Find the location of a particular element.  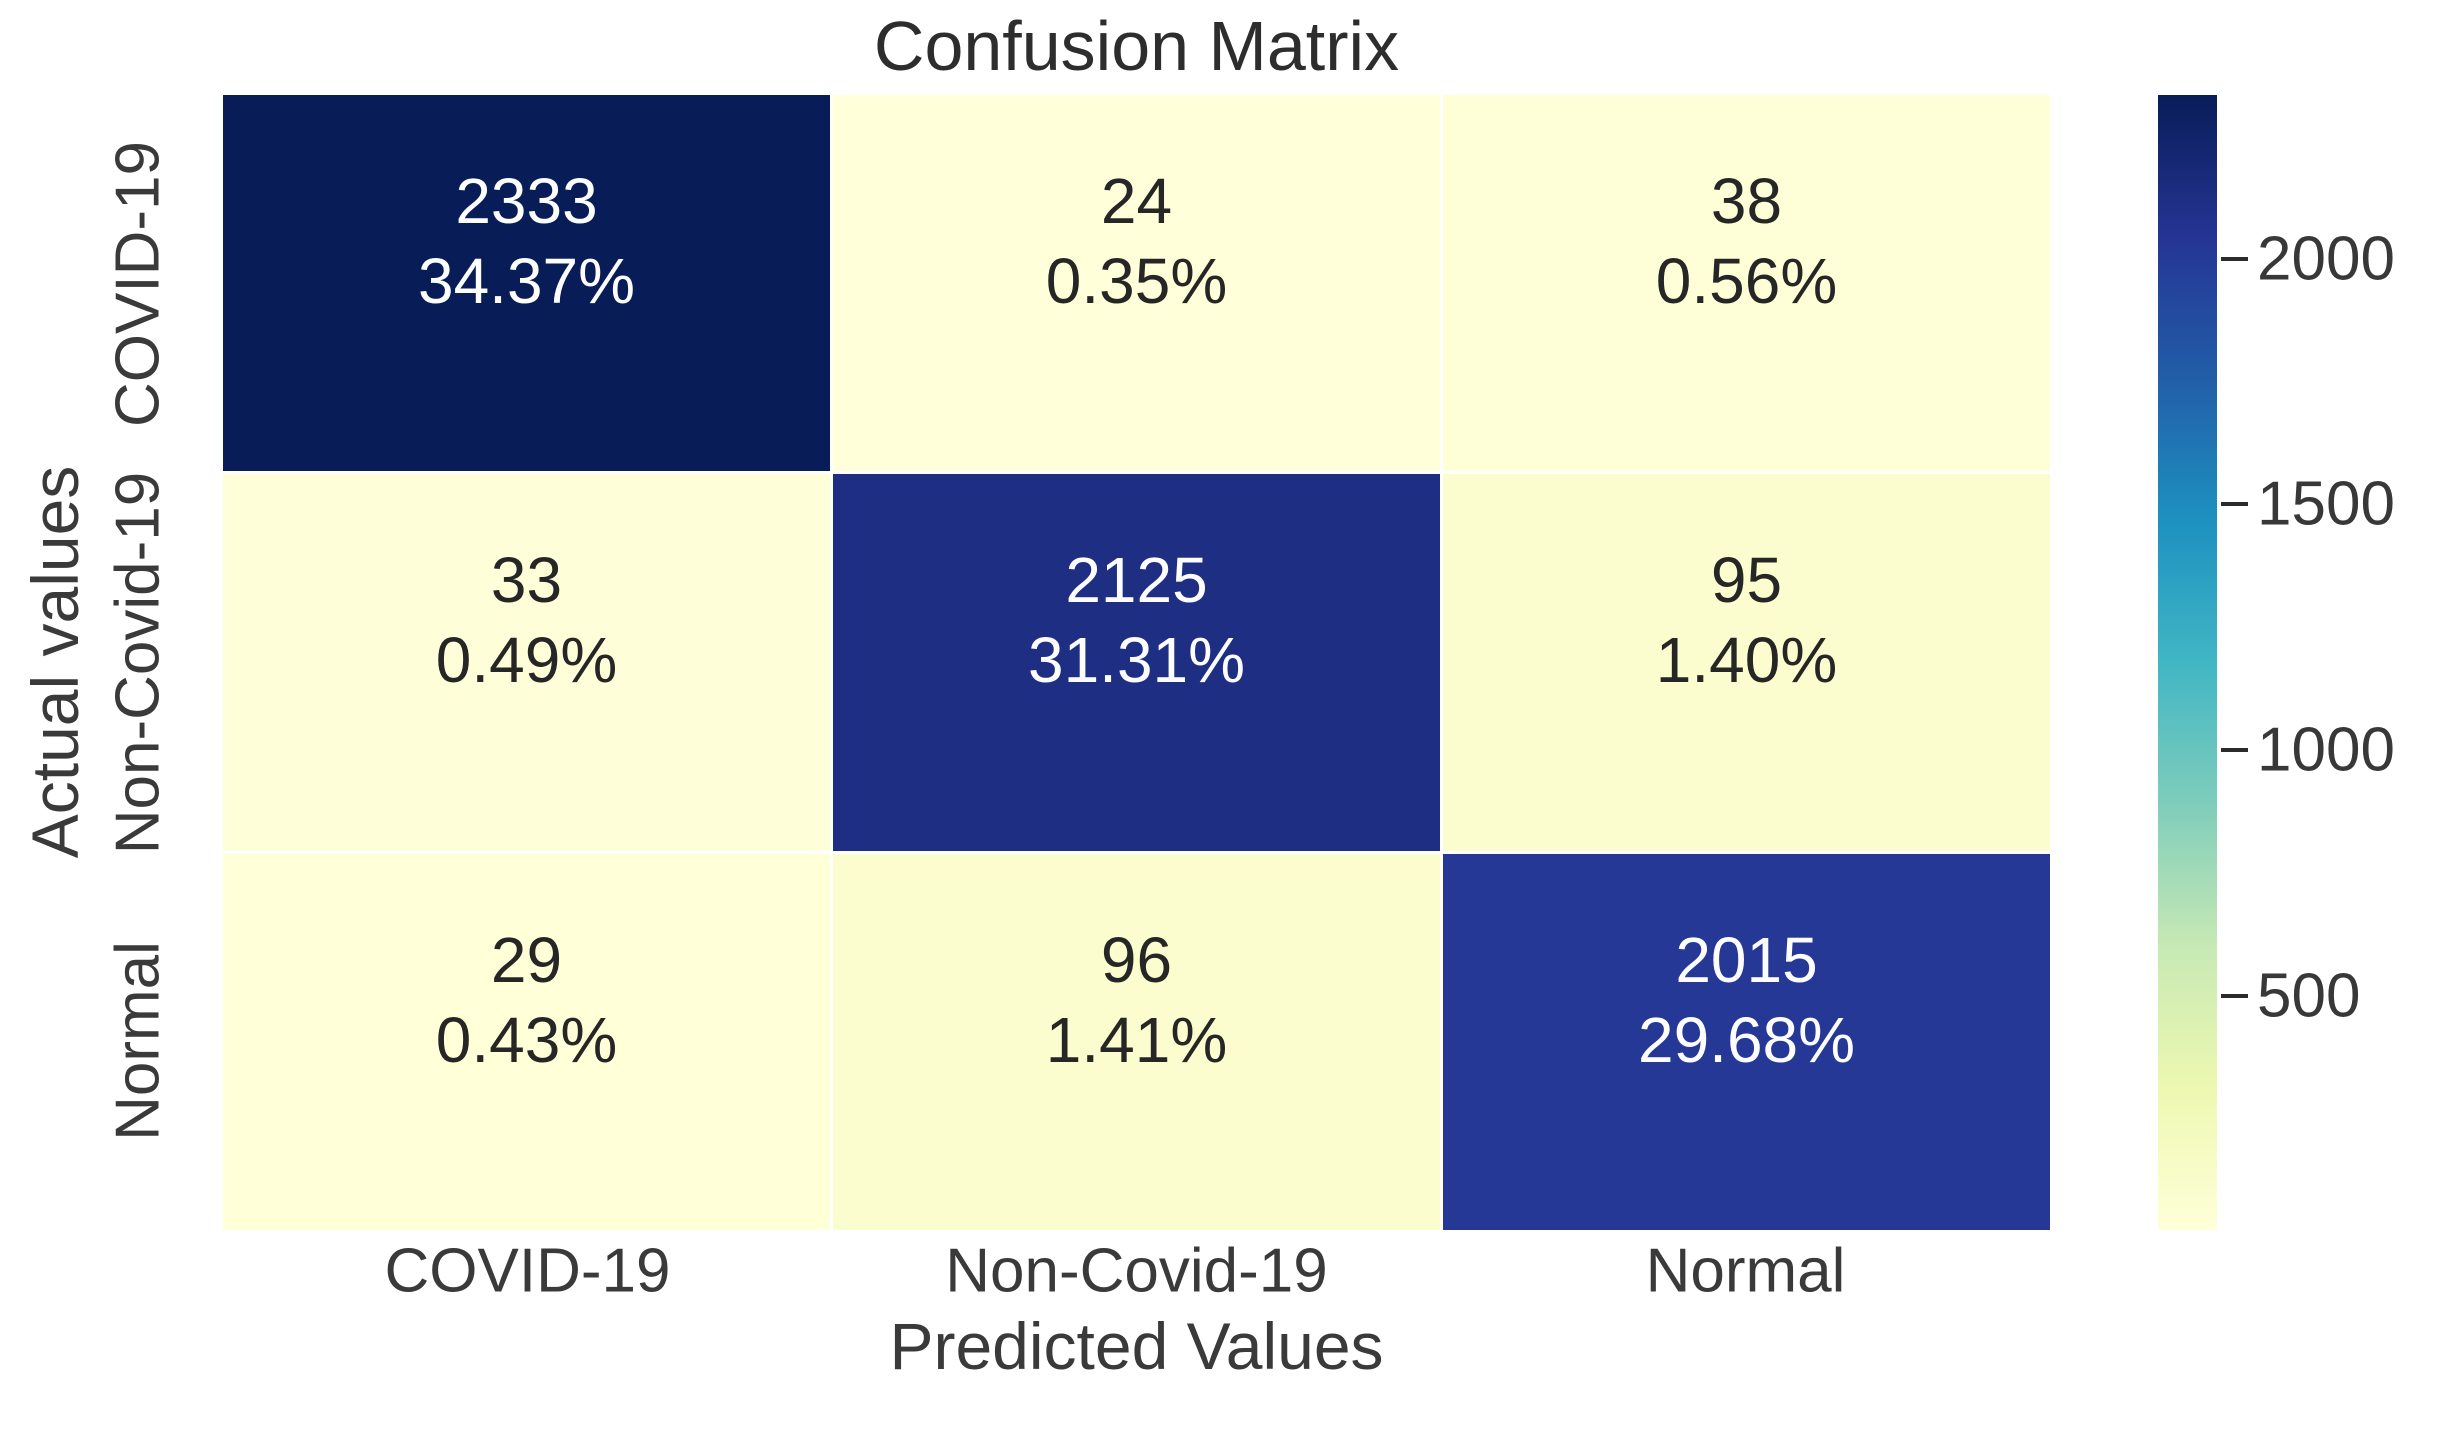

colorbar-tick-label: 500 is located at coordinates (2309, 996).